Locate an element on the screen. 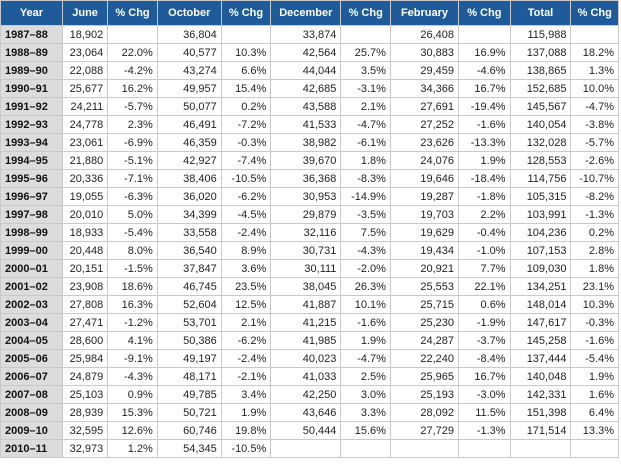 The height and width of the screenshot is (472, 621). value-cell: 28,600 is located at coordinates (85, 340).